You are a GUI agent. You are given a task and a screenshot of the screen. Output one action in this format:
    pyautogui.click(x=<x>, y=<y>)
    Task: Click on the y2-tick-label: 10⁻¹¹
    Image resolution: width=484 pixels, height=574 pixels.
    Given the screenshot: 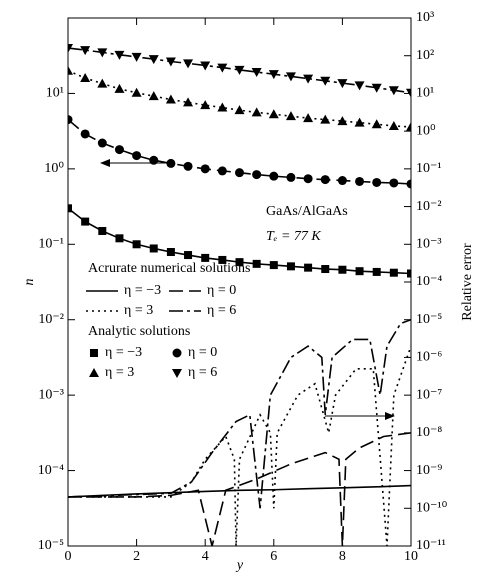 What is the action you would take?
    pyautogui.click(x=431, y=545)
    